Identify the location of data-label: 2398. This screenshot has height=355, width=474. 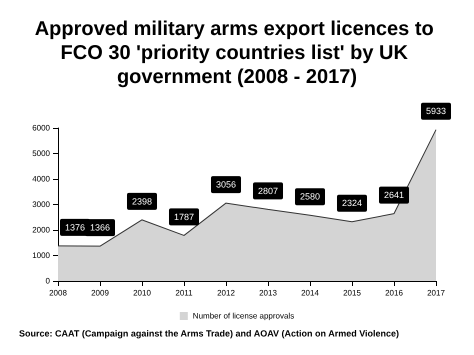
(142, 201).